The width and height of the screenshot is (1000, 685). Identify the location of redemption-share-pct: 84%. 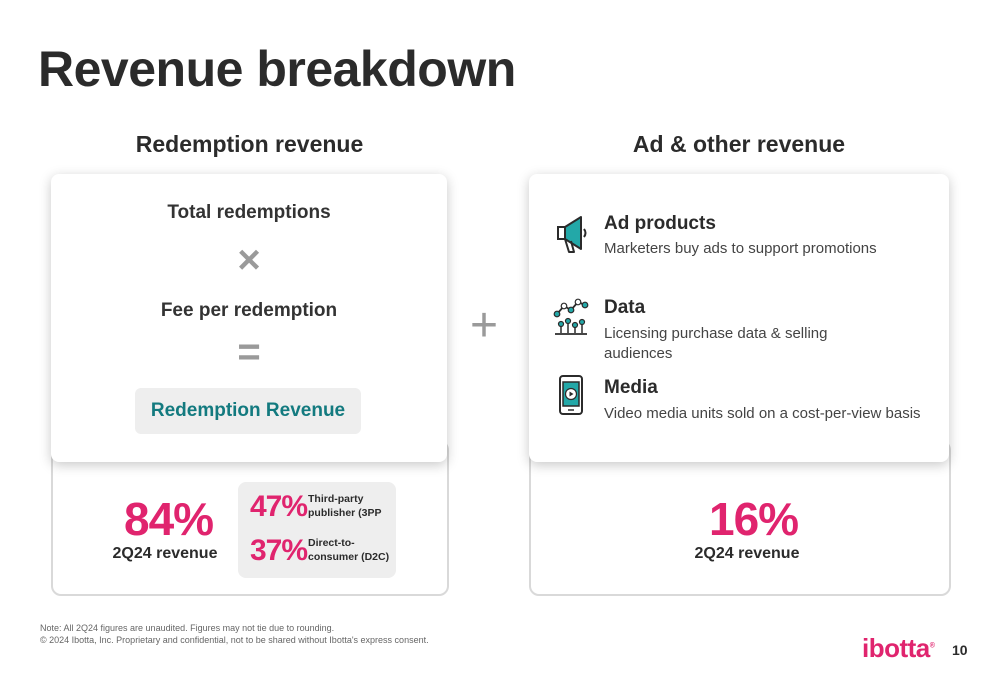
(169, 519).